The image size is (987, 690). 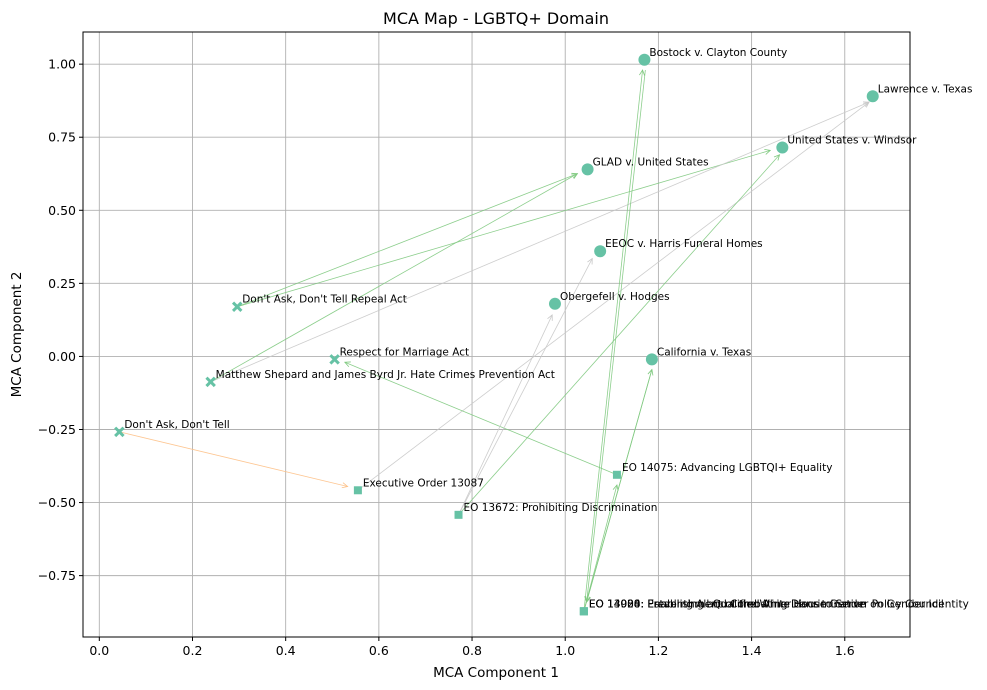 What do you see at coordinates (193, 650) in the screenshot?
I see `x-tick-label: 0.2` at bounding box center [193, 650].